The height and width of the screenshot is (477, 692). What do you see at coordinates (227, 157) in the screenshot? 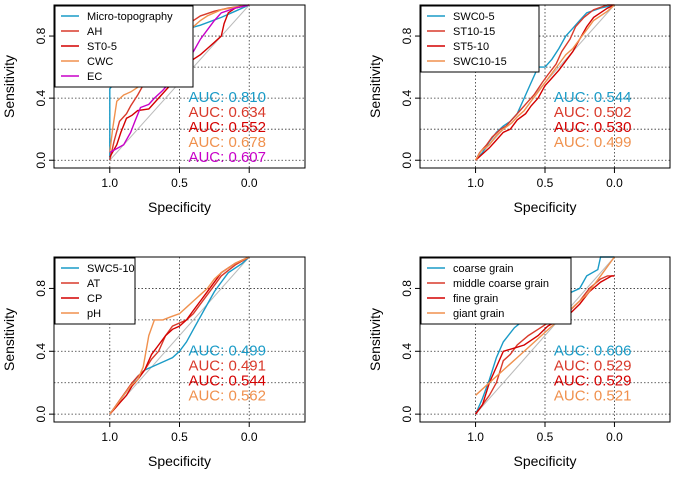
I see `auc-label: AUC: 0.607` at bounding box center [227, 157].